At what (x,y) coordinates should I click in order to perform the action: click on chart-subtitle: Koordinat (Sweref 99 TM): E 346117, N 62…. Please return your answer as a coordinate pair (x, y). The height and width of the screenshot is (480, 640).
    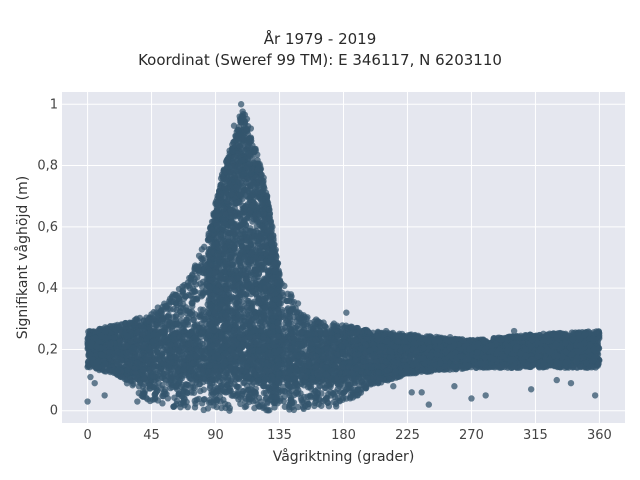
    Looking at the image, I should click on (320, 60).